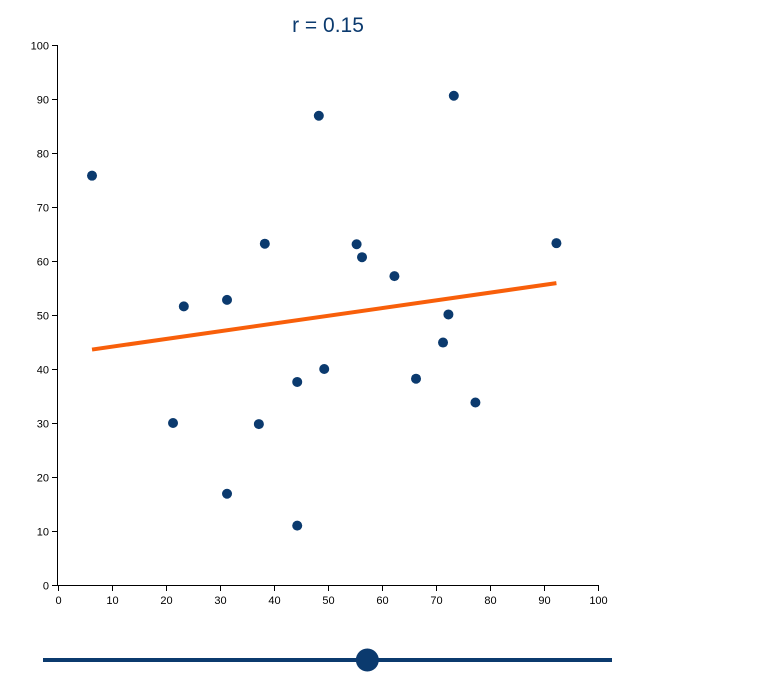  I want to click on y-tick-label: 10, so click(43, 533).